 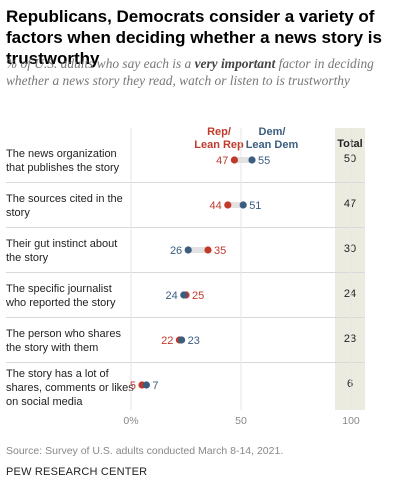 I want to click on total-value: 50, so click(x=350, y=159).